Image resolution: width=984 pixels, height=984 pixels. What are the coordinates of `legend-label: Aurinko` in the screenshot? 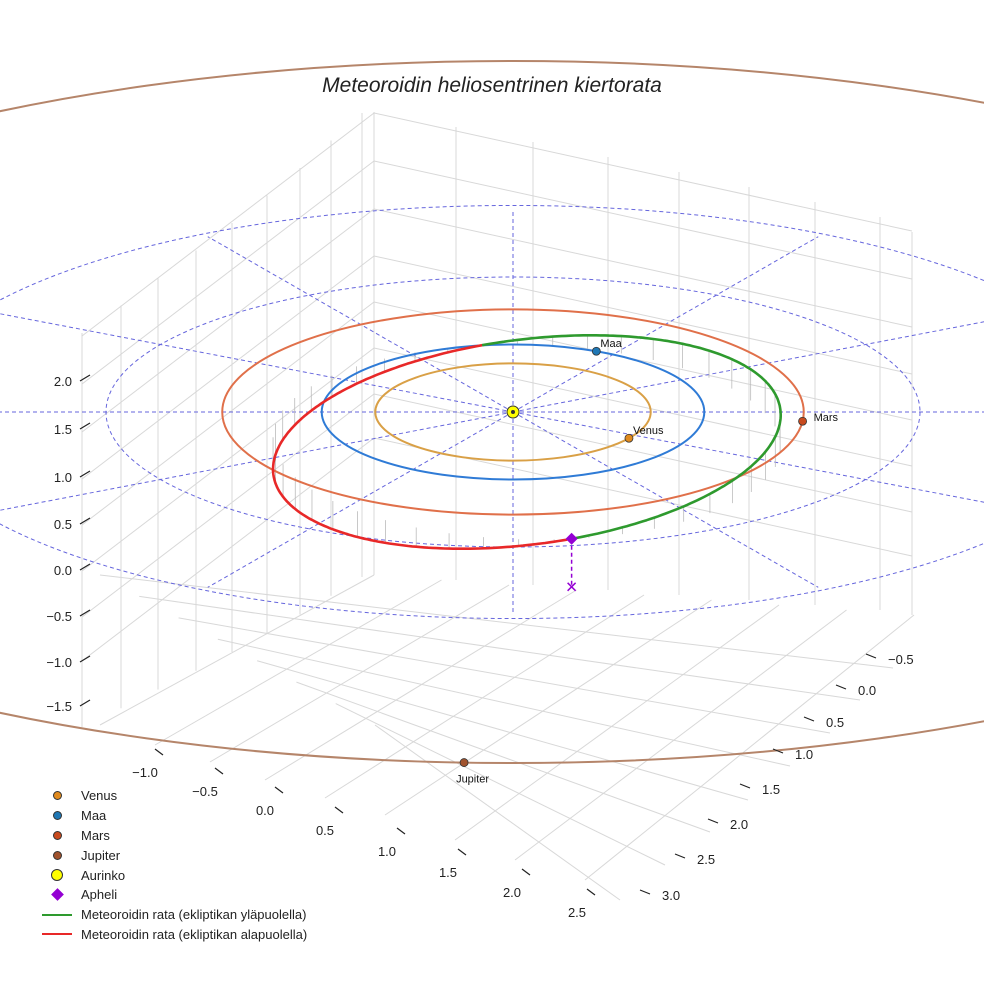 It's located at (103, 875).